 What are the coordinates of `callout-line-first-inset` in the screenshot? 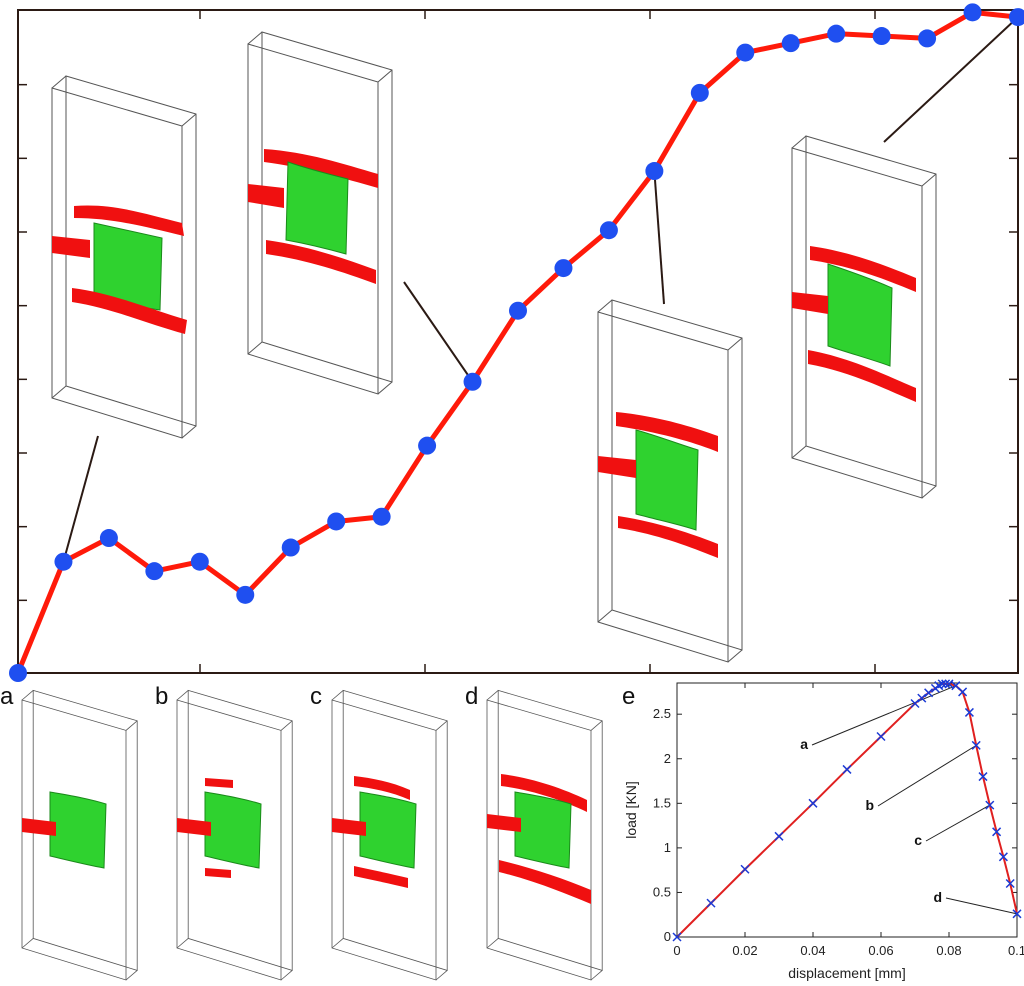 It's located at (80, 498).